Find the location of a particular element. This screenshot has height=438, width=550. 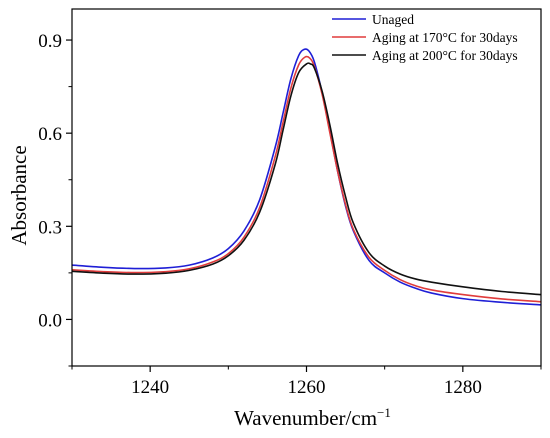

y-tick-label: 0.0 is located at coordinates (50, 320).